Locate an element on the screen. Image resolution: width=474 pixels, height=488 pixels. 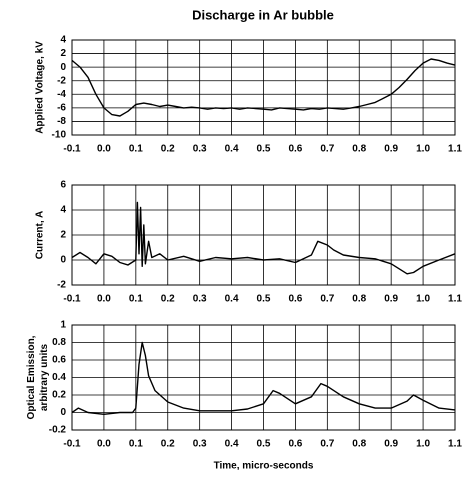
y-axis-label: Current, A is located at coordinates (40, 235).